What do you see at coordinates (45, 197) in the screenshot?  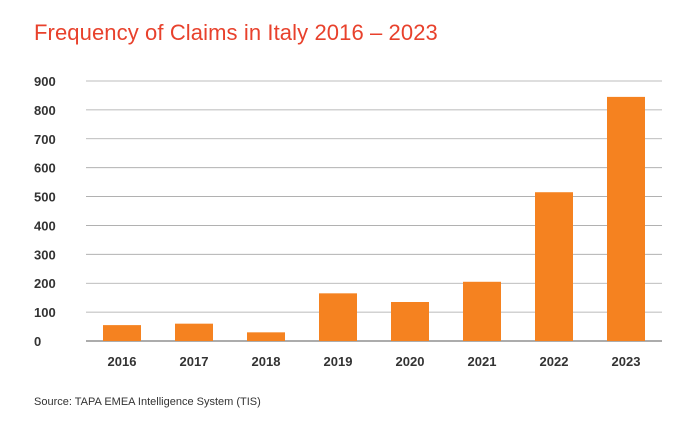 I see `y-tick-label: 500` at bounding box center [45, 197].